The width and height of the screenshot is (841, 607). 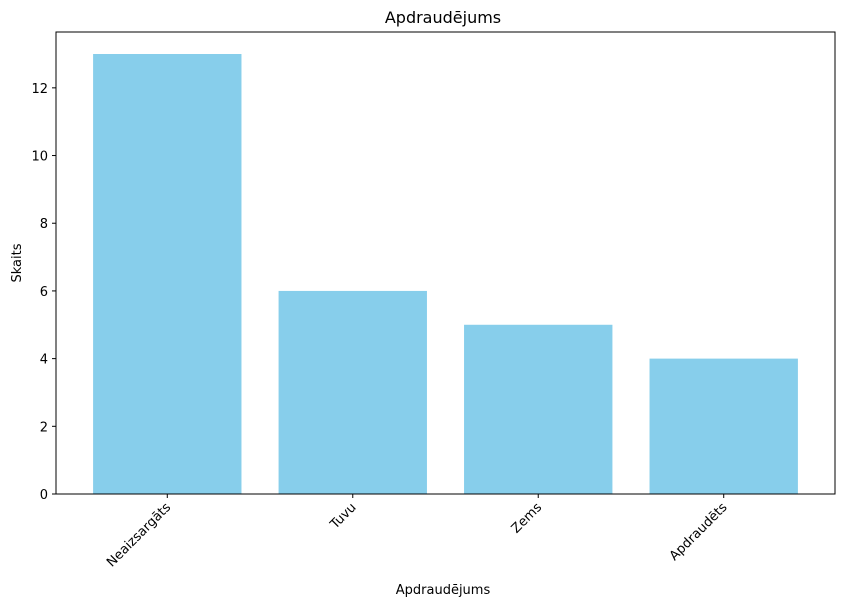 I want to click on x-tick-label-1: Tuvu, so click(x=343, y=516).